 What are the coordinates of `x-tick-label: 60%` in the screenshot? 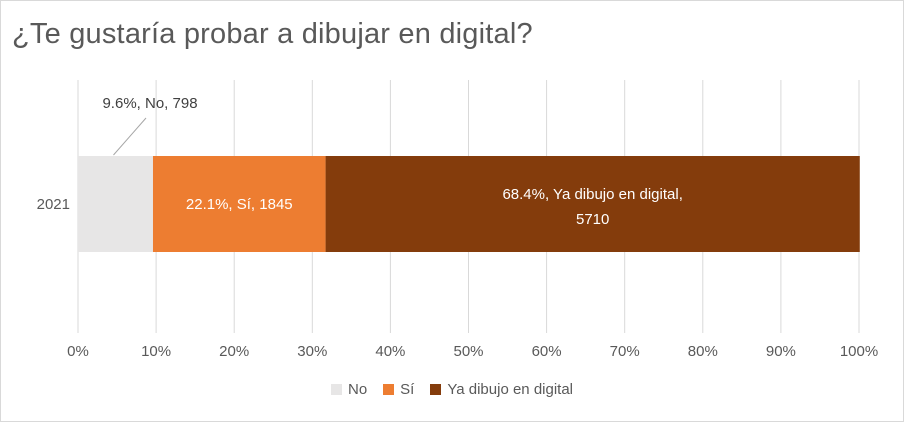 It's located at (547, 351).